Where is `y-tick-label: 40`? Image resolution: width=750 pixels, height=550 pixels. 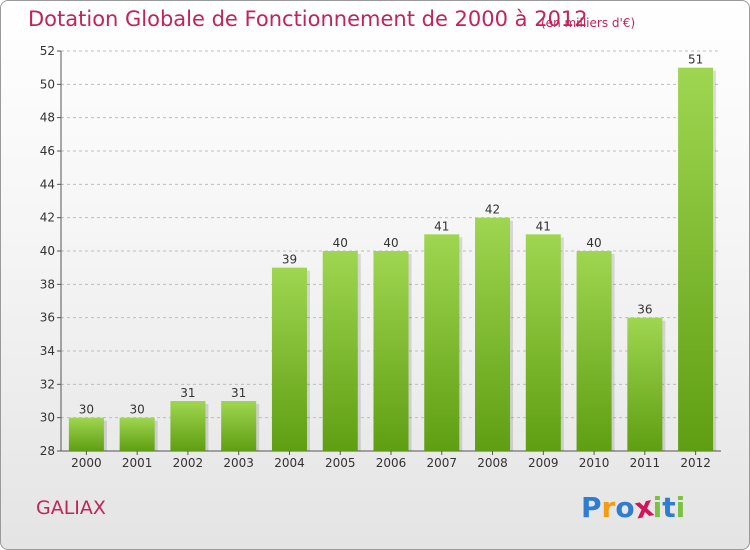
y-tick-label: 40 is located at coordinates (47, 251).